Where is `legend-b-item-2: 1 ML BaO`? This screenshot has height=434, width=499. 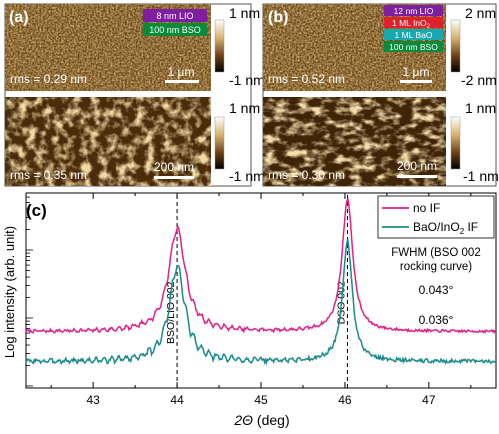
legend-b-item-2: 1 ML BaO is located at coordinates (414, 35).